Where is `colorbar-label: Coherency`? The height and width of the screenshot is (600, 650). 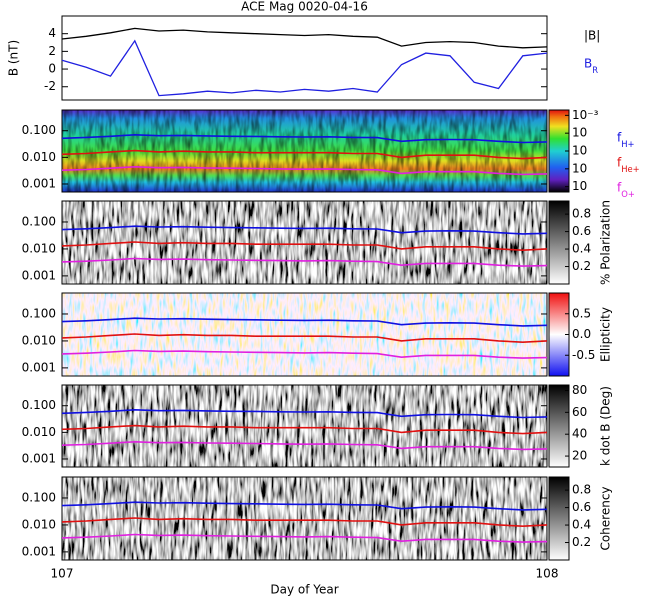
colorbar-label: Coherency is located at coordinates (606, 518).